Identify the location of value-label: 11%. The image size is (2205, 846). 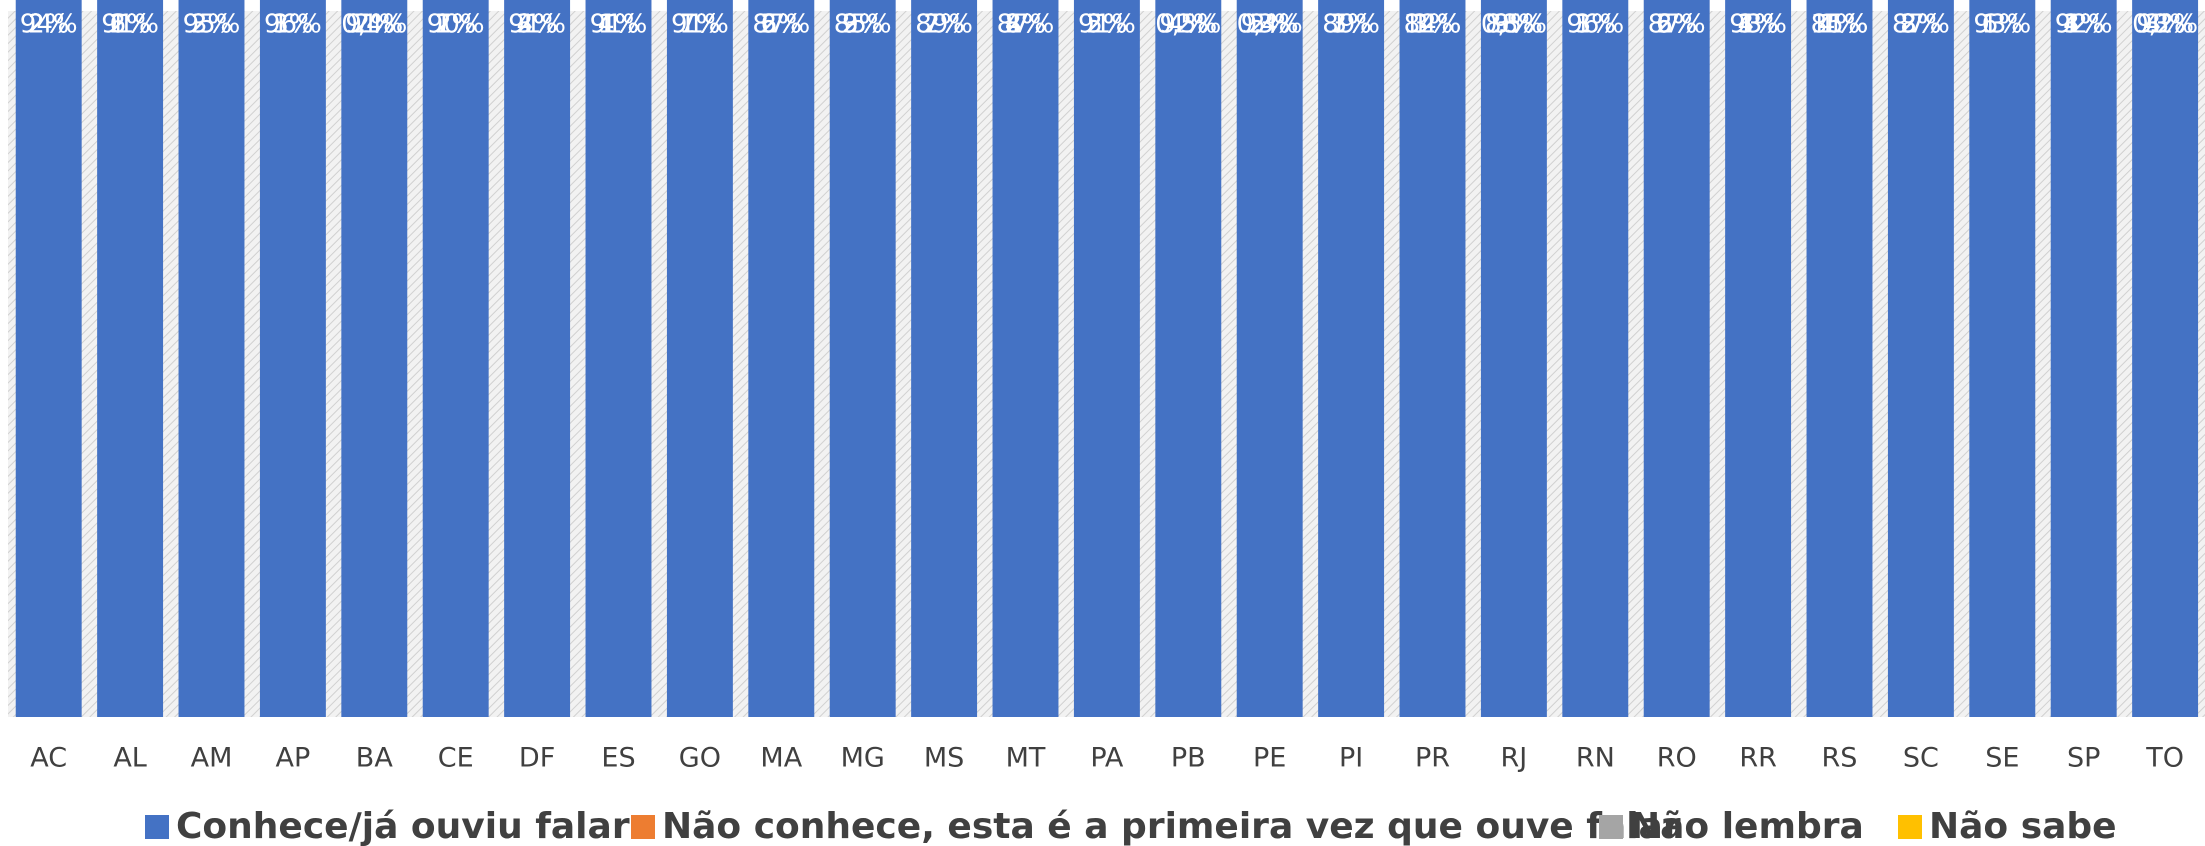
(1840, 25).